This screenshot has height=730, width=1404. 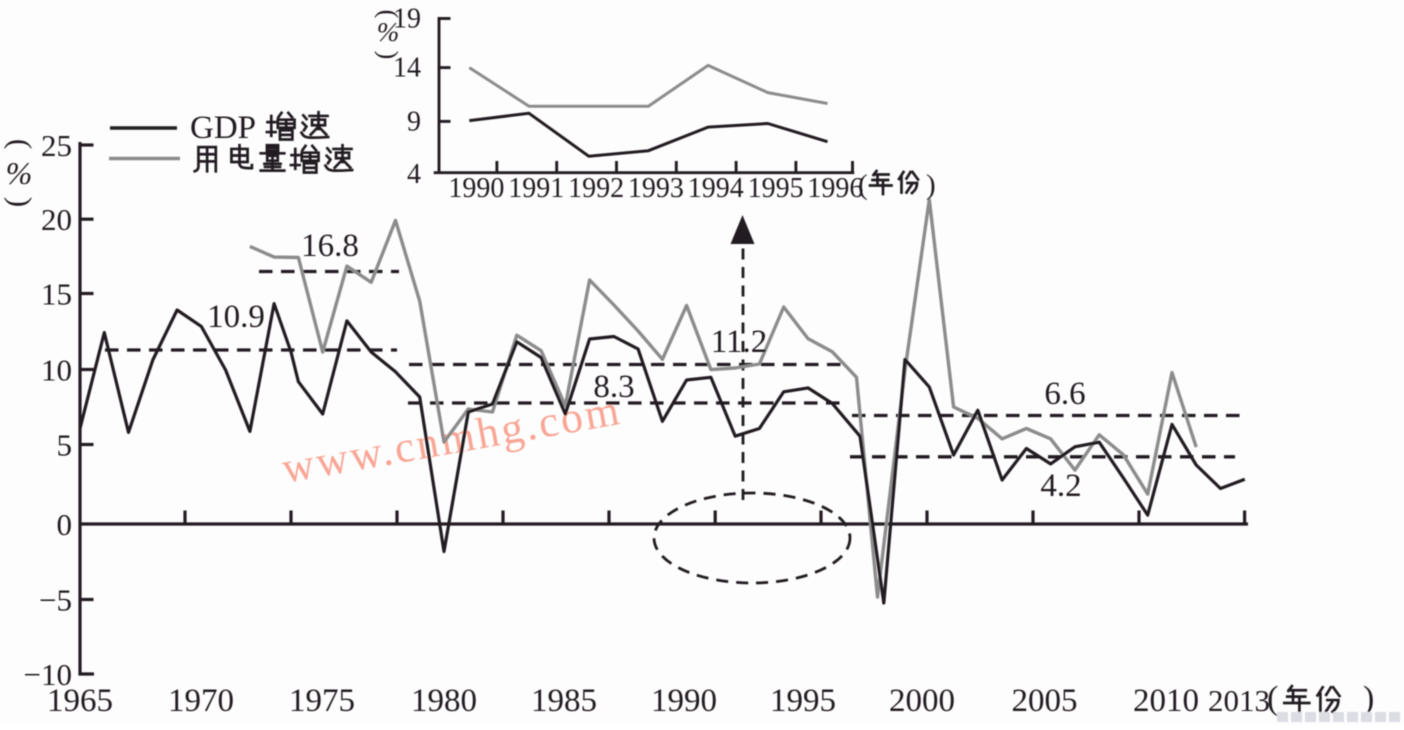 What do you see at coordinates (414, 121) in the screenshot?
I see `svg-text: 9` at bounding box center [414, 121].